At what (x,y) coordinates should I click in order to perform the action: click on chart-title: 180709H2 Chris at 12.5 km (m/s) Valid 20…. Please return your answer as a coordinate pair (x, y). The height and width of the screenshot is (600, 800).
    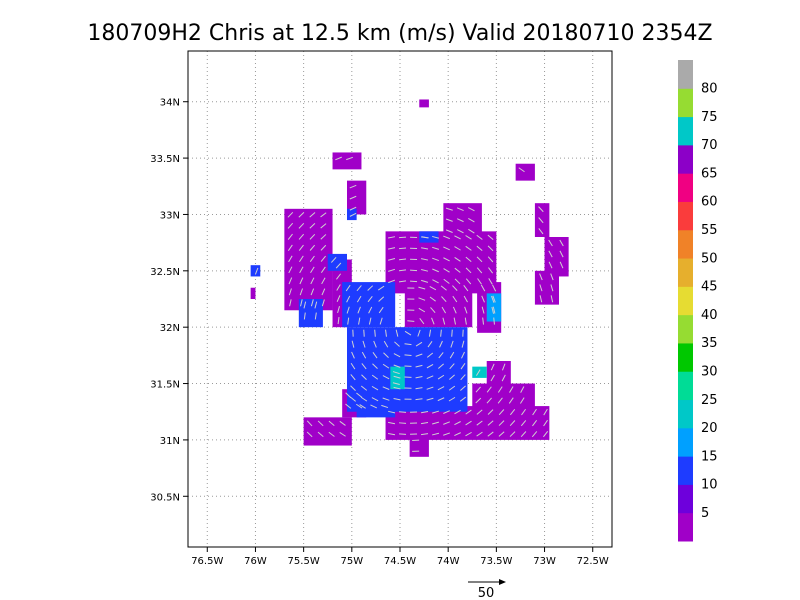
    Looking at the image, I should click on (399, 33).